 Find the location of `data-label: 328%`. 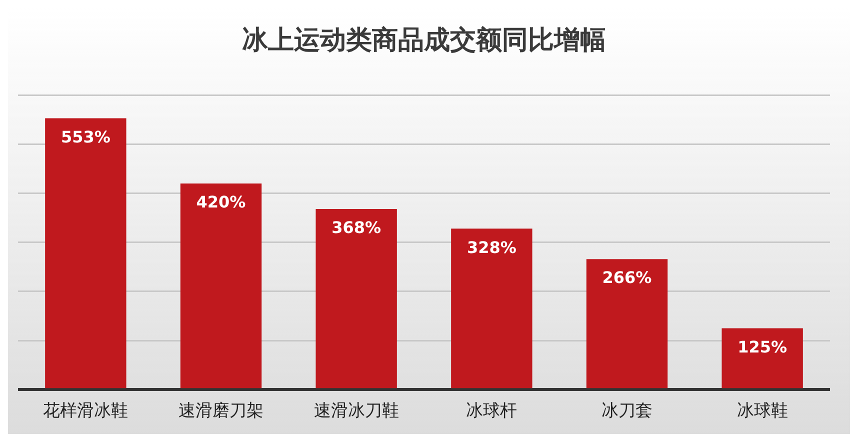

data-label: 328% is located at coordinates (491, 247).